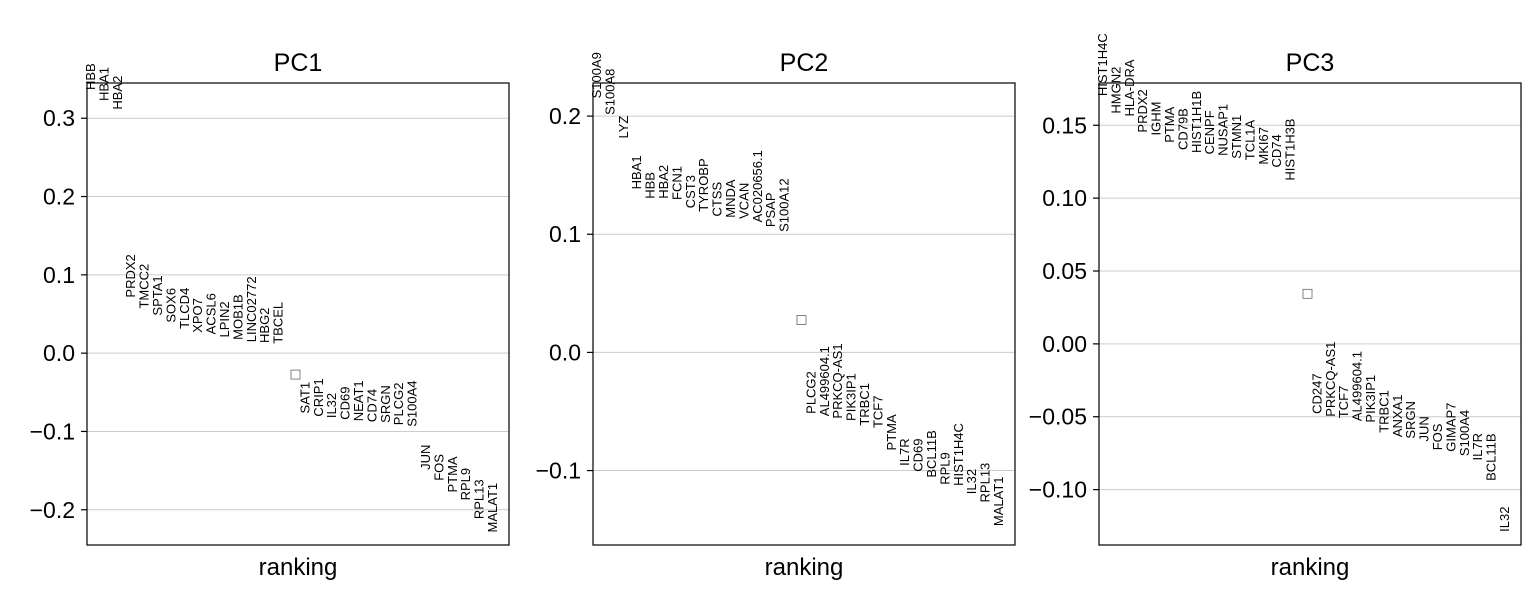  I want to click on gene-label: NUSAP1, so click(1223, 130).